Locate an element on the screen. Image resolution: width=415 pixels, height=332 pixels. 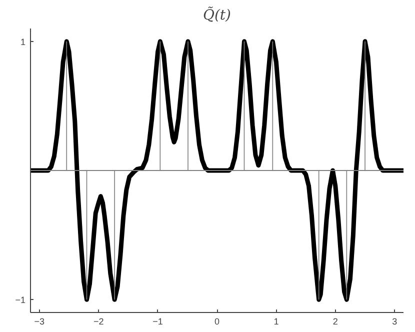
x-tick-label: 3 is located at coordinates (395, 321).